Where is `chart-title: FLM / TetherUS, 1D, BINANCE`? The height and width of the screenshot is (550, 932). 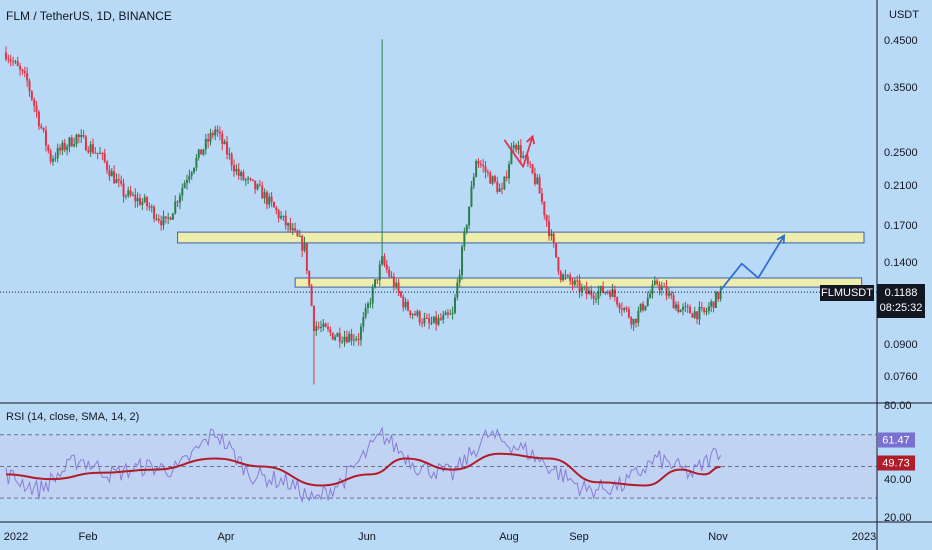
chart-title: FLM / TetherUS, 1D, BINANCE is located at coordinates (89, 16).